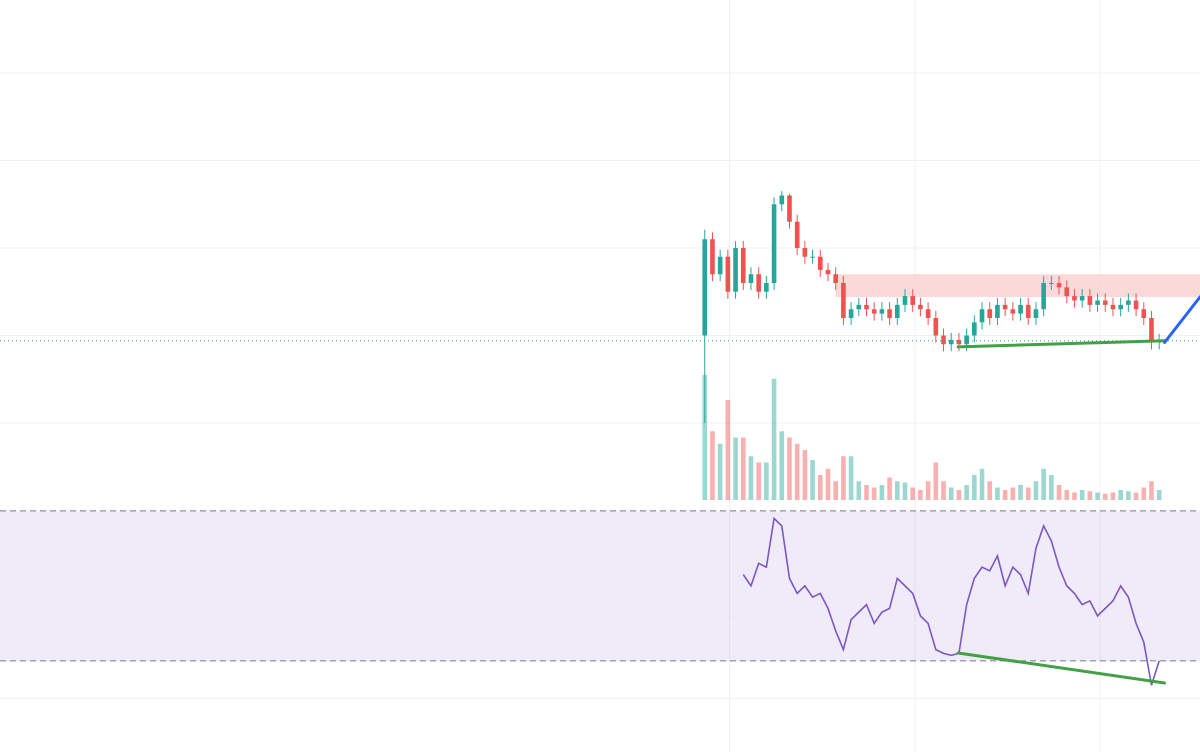  Describe the element at coordinates (1017, 285) in the screenshot. I see `zone` at that location.